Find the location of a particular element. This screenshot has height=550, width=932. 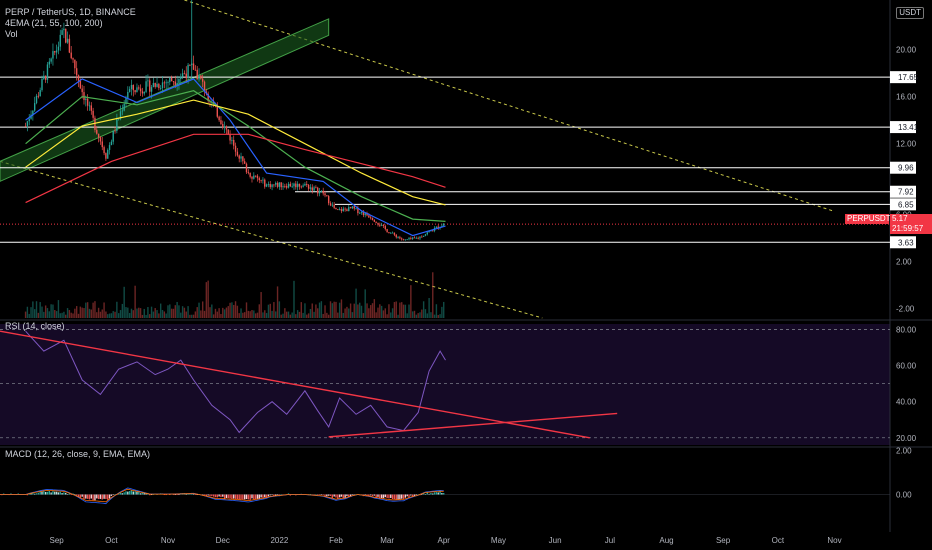

macd-tick-label: 0.00 is located at coordinates (904, 495).